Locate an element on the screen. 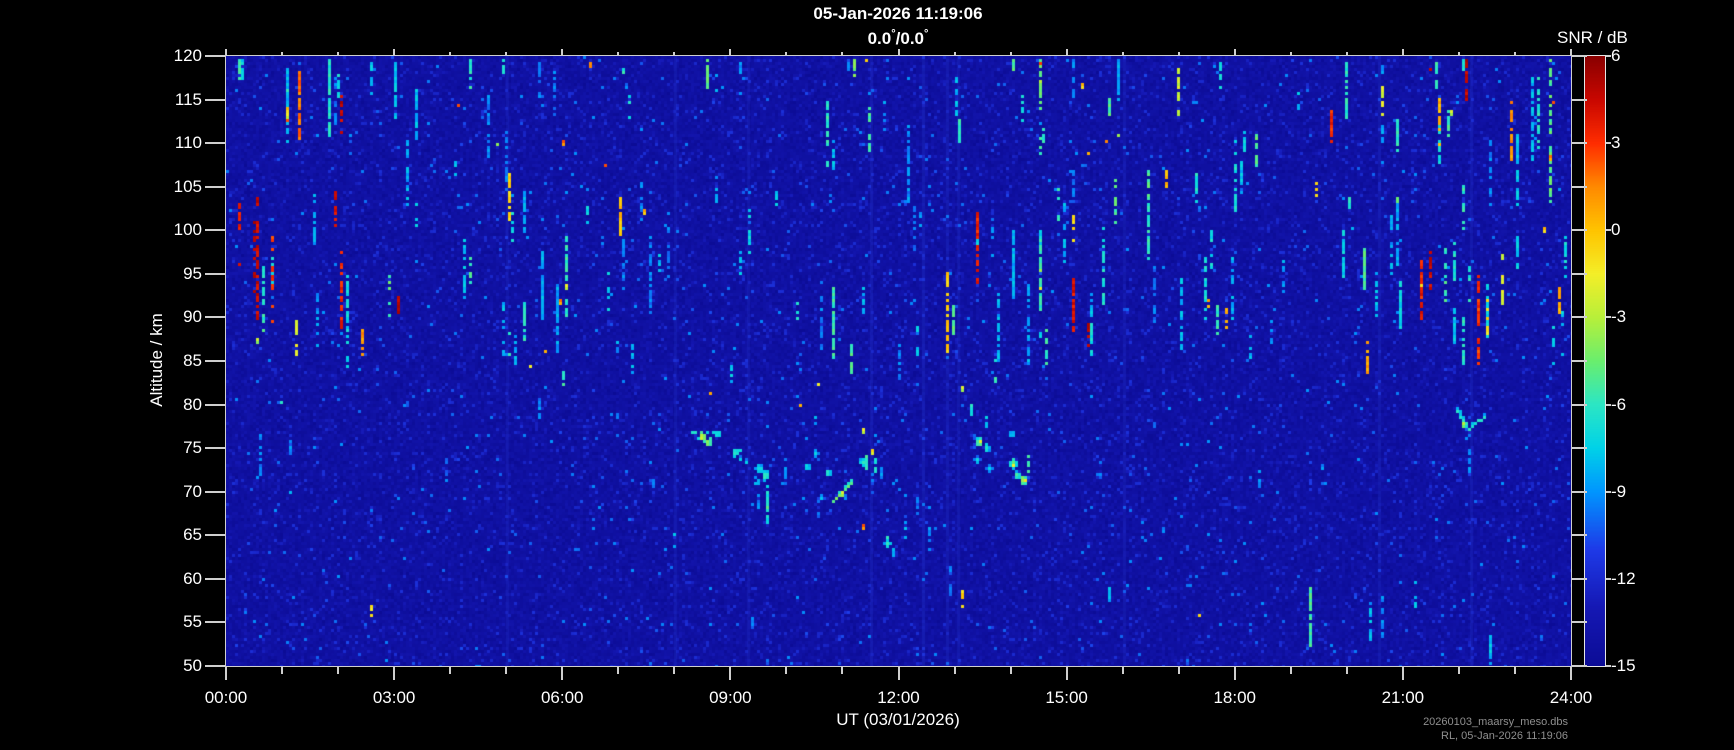  y-tick-label: 110 is located at coordinates (188, 143).